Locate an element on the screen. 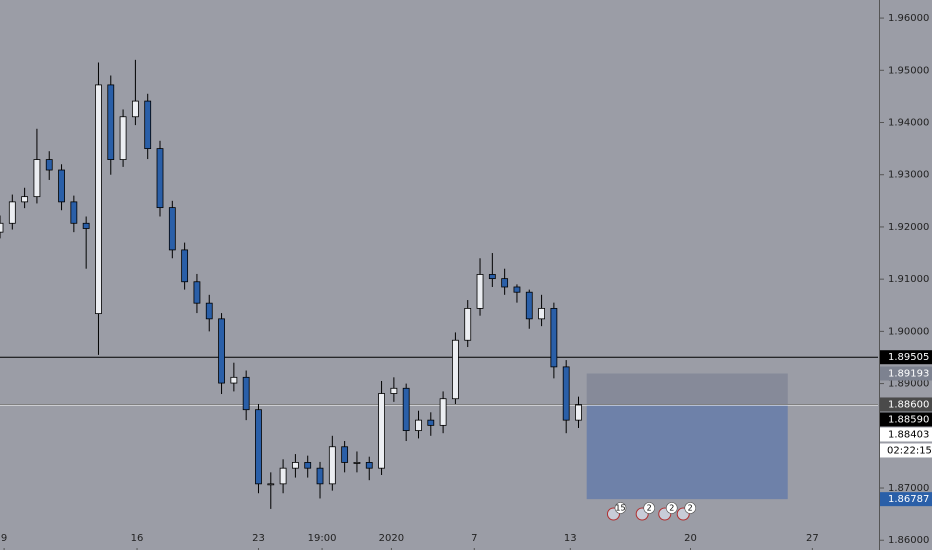  price-label: 1.89193 is located at coordinates (908, 374).